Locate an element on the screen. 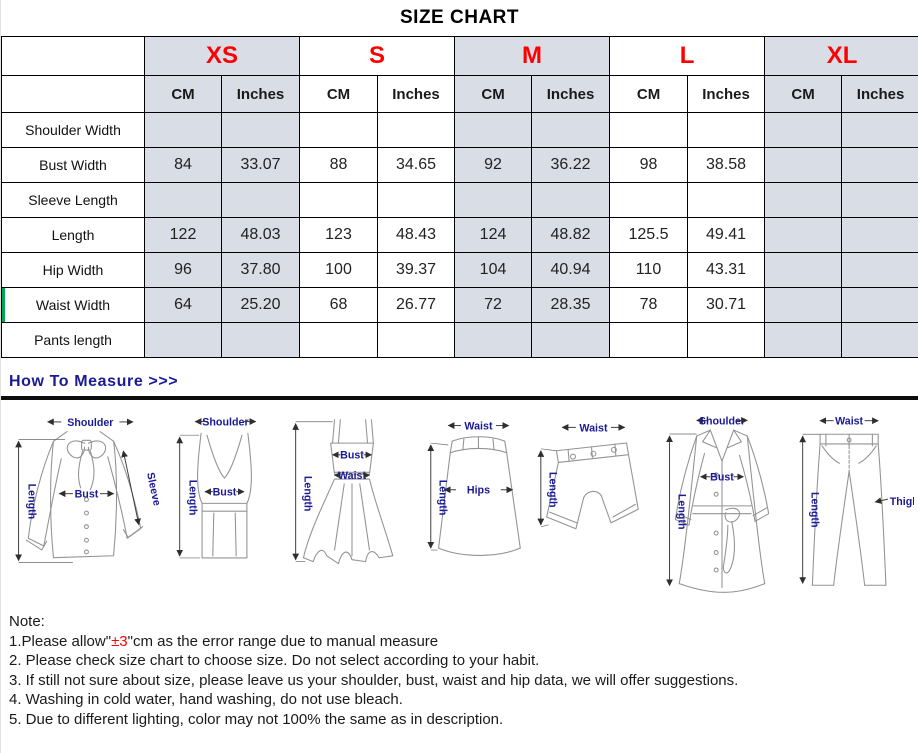 The image size is (918, 753). cell-xs-inches: 25.20 is located at coordinates (260, 305).